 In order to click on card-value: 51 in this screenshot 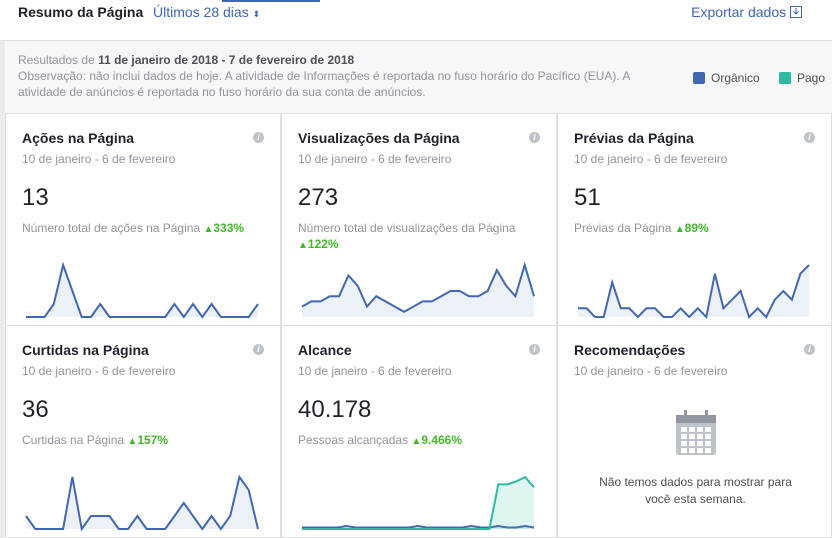, I will do `click(587, 197)`.